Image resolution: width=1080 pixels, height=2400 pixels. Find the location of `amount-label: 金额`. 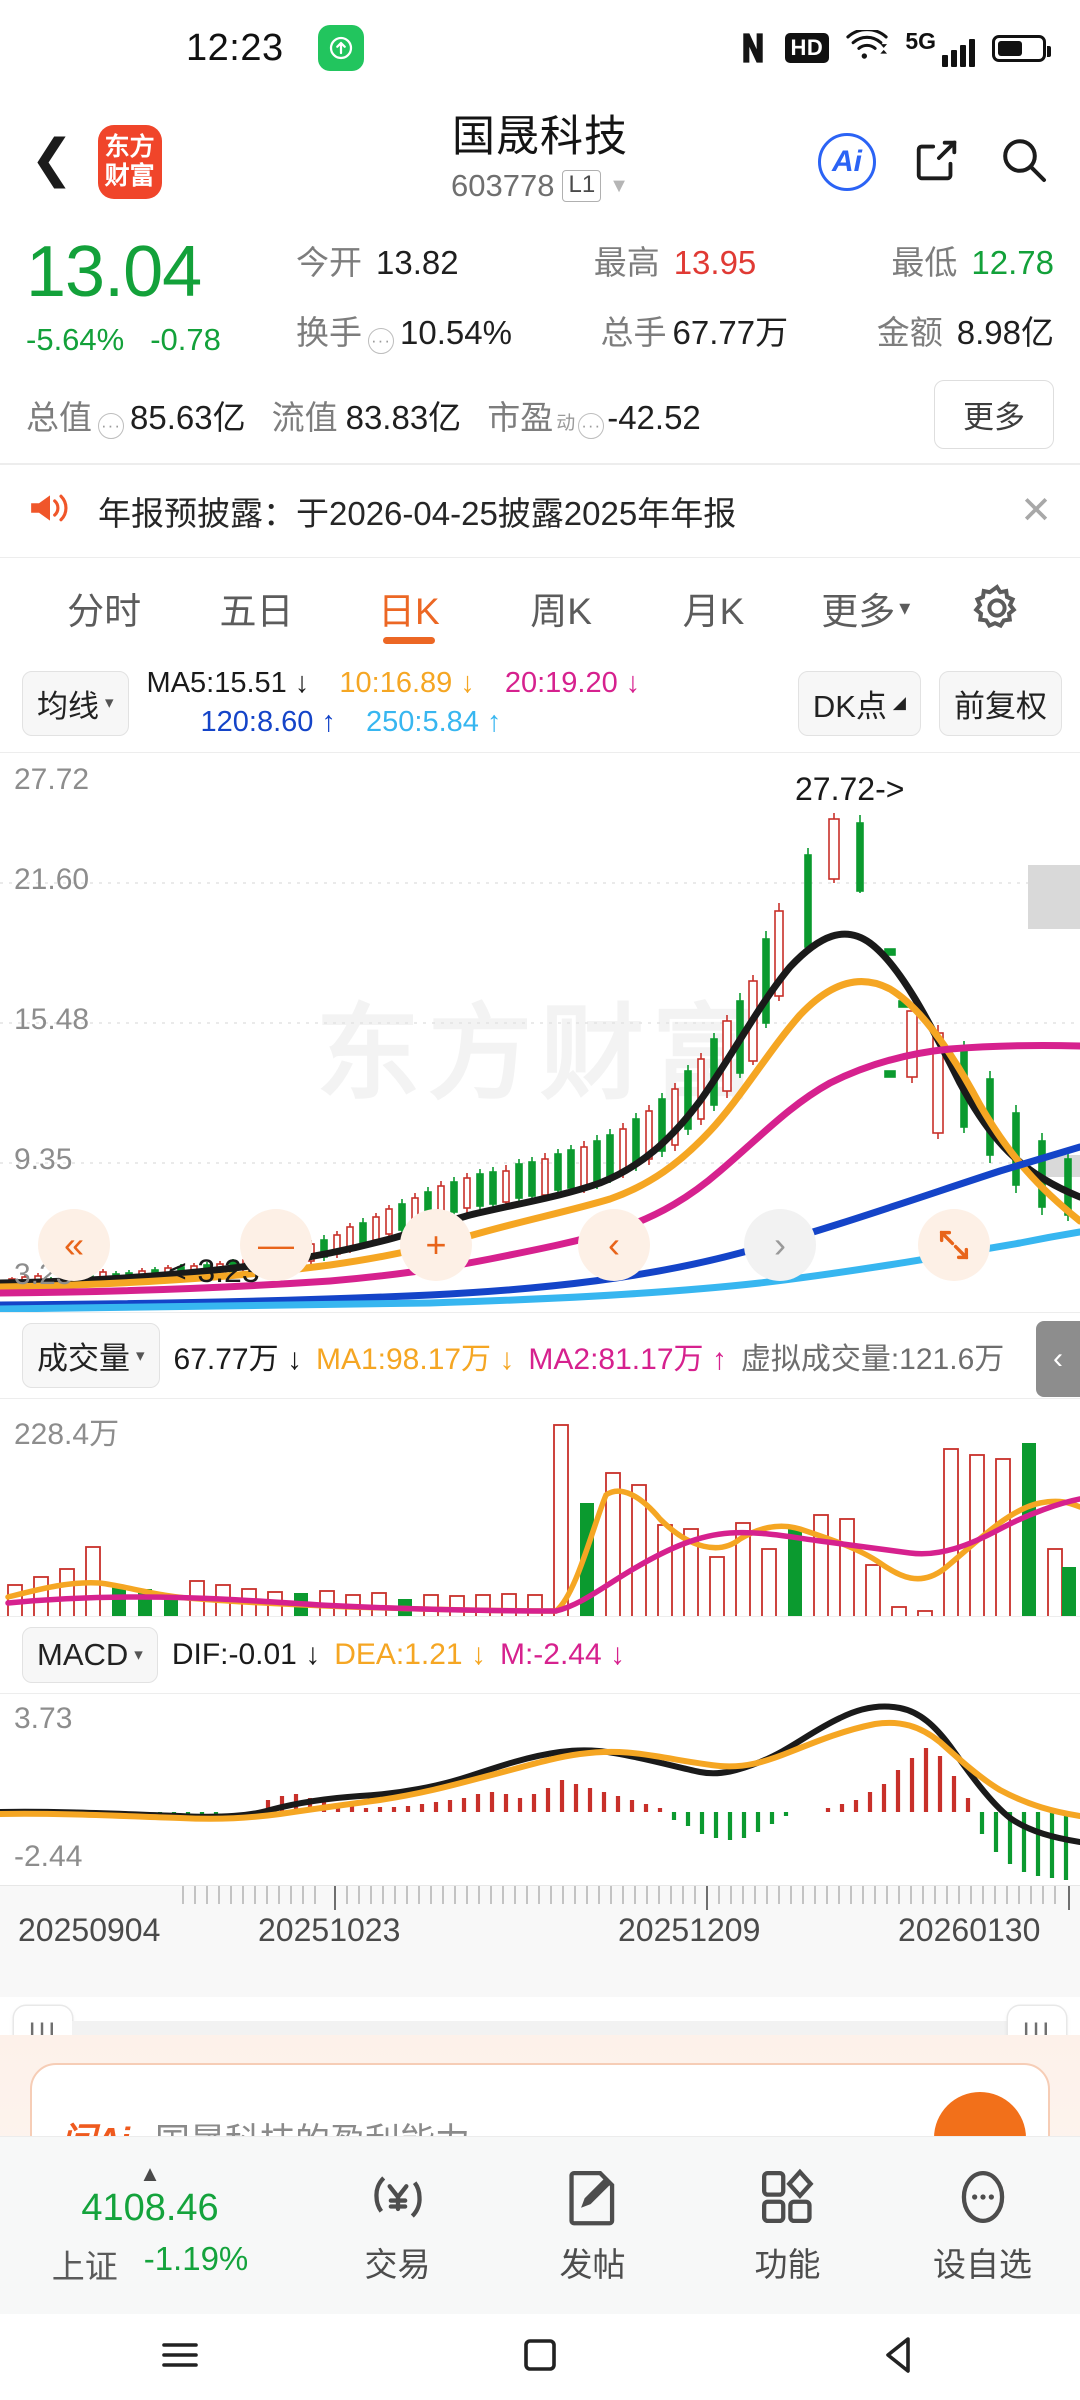

amount-label: 金额 is located at coordinates (909, 332).